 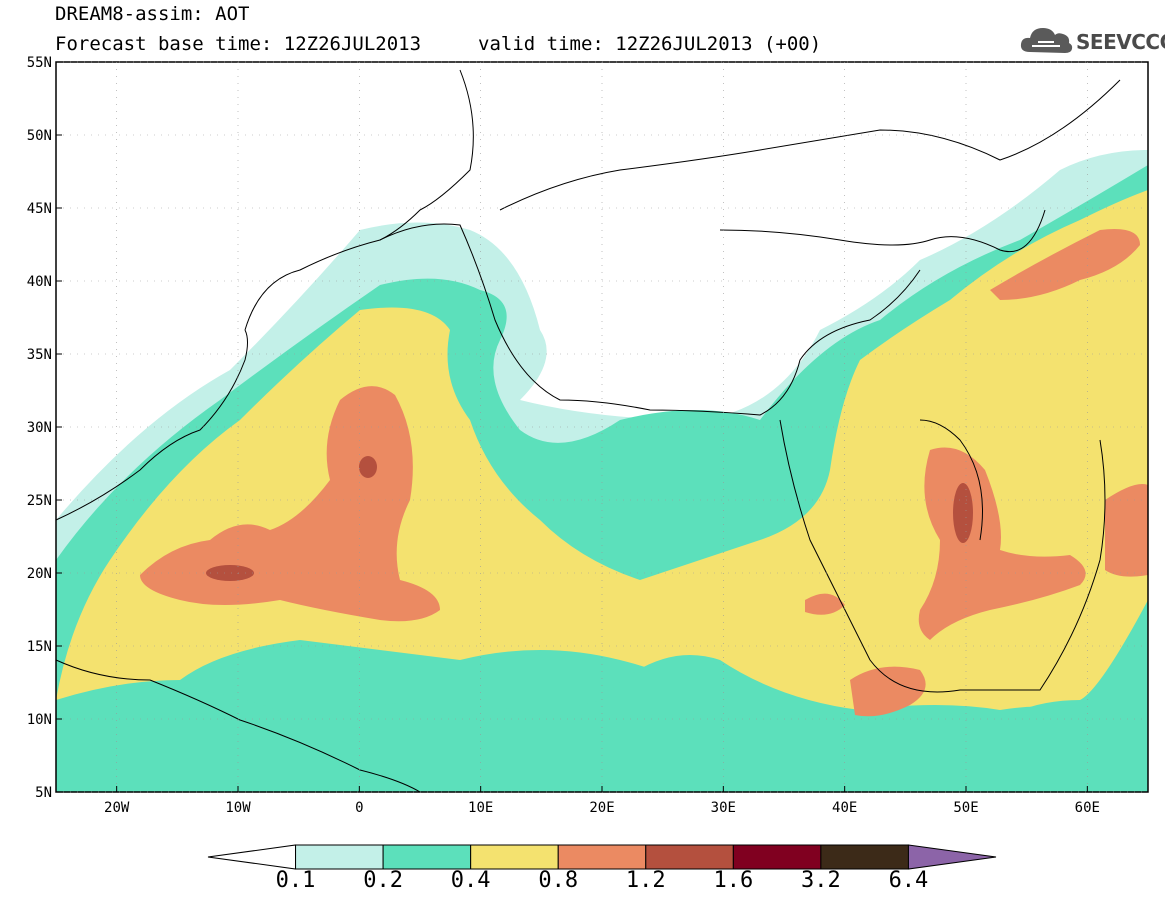 What do you see at coordinates (295, 880) in the screenshot?
I see `colorbar-label: 0.1` at bounding box center [295, 880].